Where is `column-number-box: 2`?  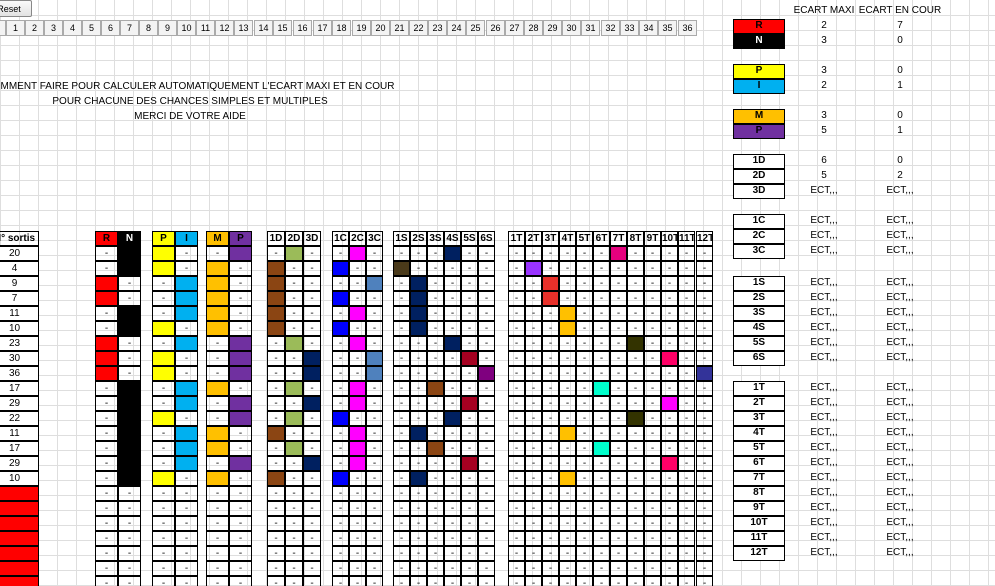 column-number-box: 2 is located at coordinates (34, 28).